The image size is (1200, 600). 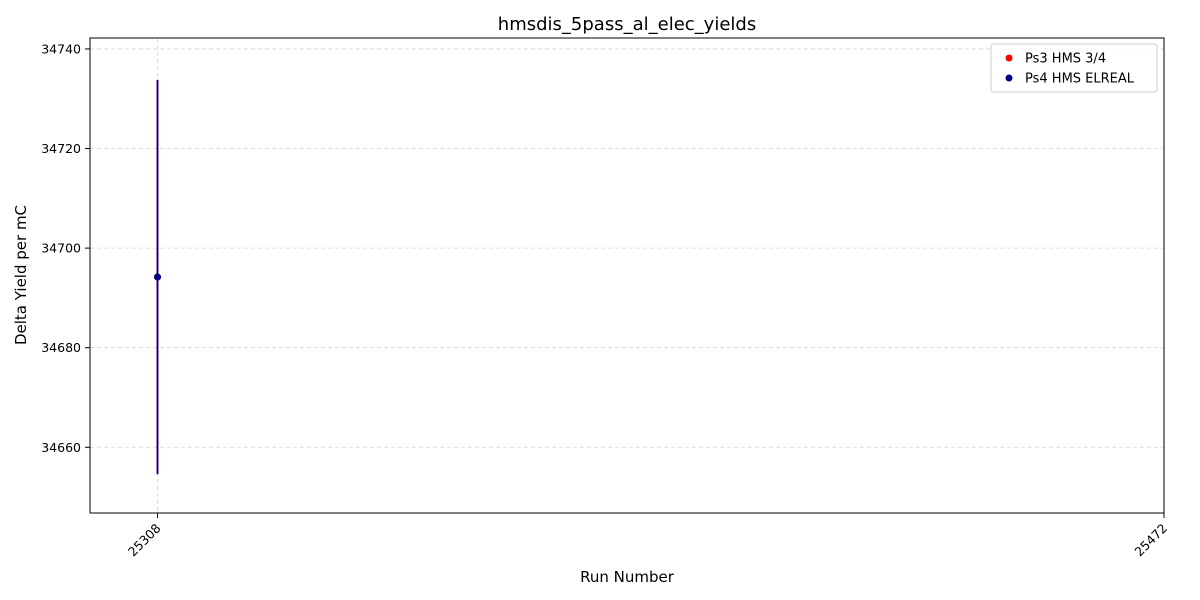 I want to click on legend: Ps3 HMS 3/4 Ps4 HMS ELREAL, so click(x=1074, y=68).